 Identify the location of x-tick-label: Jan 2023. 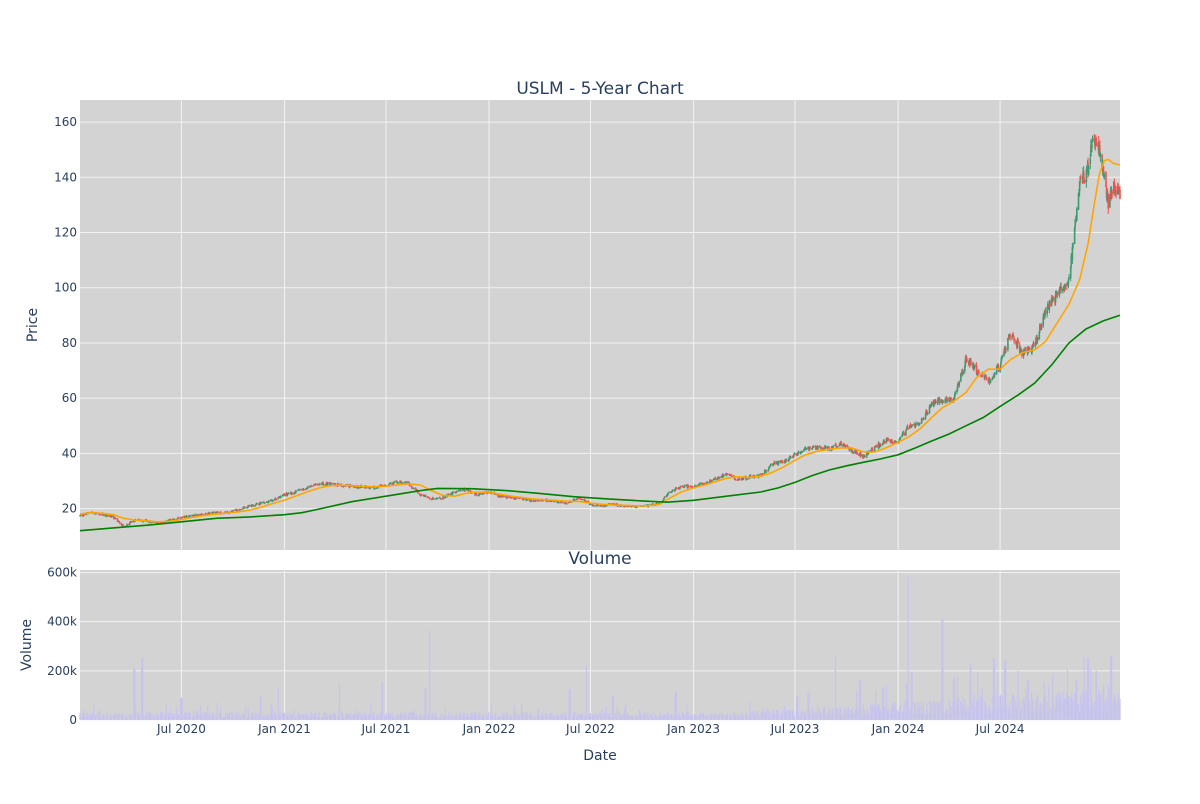
(693, 729).